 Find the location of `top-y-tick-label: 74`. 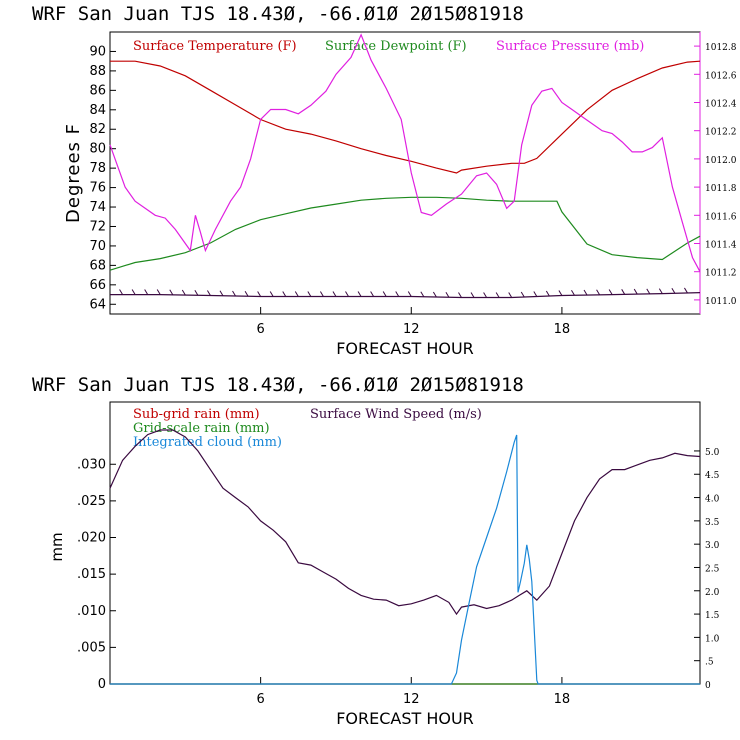

top-y-tick-label: 74 is located at coordinates (97, 207).